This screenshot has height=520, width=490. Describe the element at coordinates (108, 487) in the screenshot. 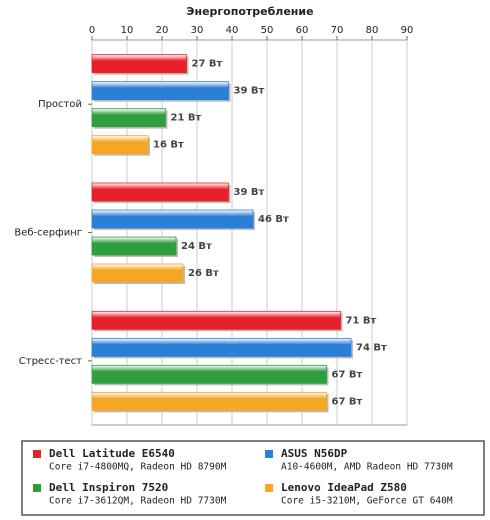

I see `legend-label: Dell Inspiron 7520` at that location.